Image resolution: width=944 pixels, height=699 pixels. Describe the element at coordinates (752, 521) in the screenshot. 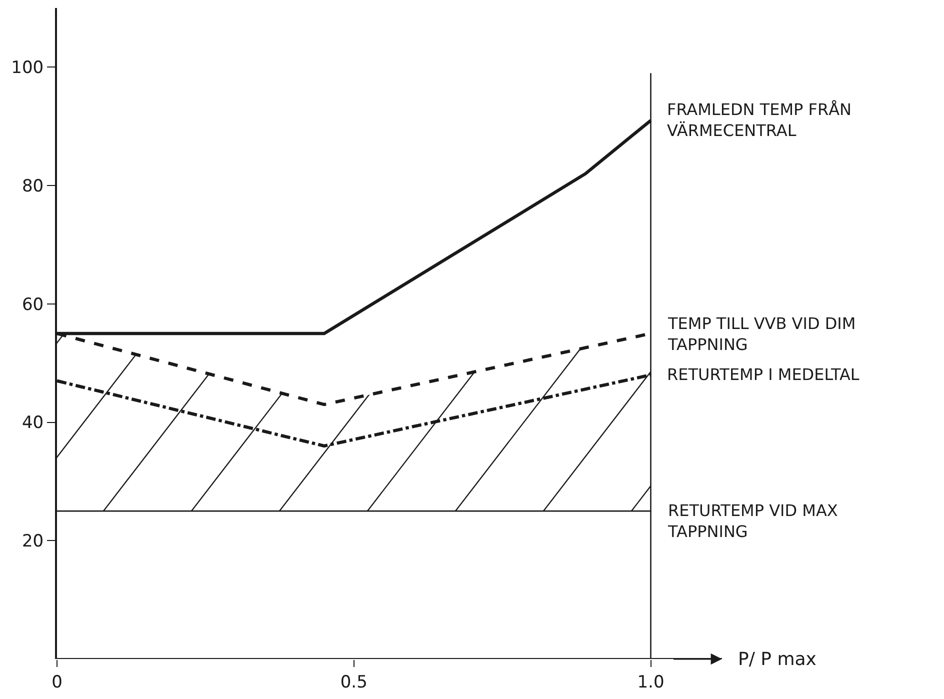

I see `ref-line-label: RETURTEMP VID MAX TAPPNING` at that location.